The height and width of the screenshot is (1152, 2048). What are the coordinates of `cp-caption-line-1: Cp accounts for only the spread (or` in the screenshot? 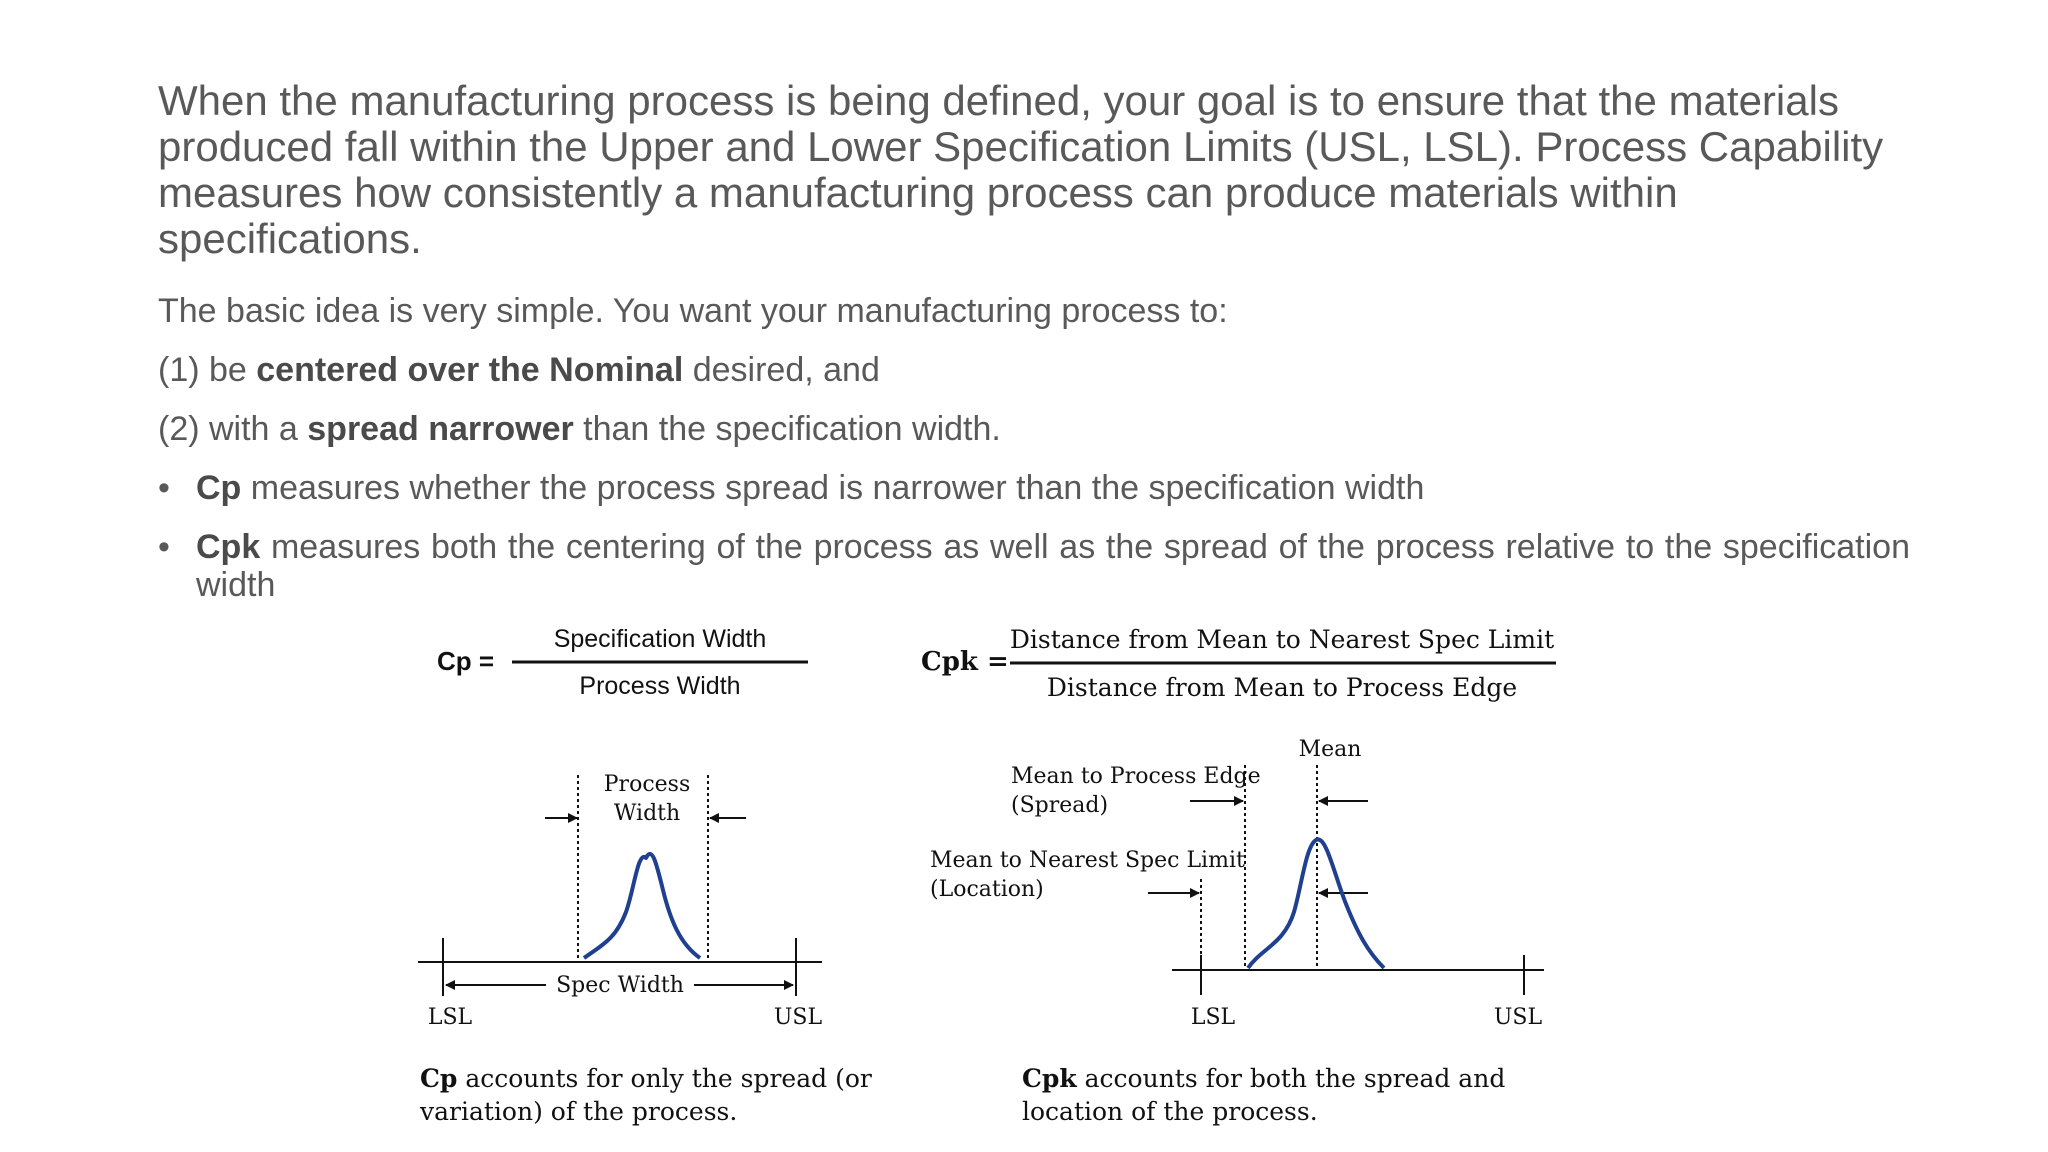 It's located at (646, 1078).